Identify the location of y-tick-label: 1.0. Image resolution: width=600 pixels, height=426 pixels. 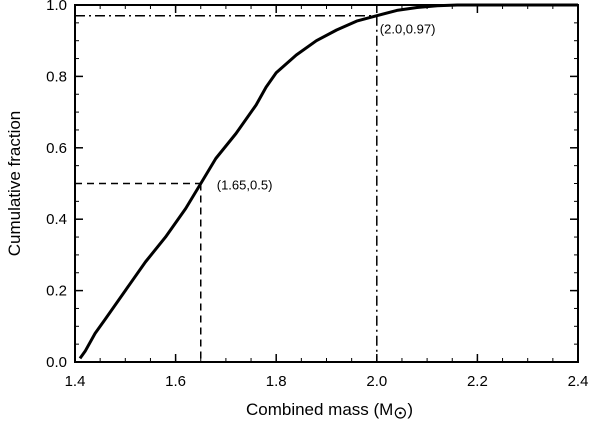
(56, 7).